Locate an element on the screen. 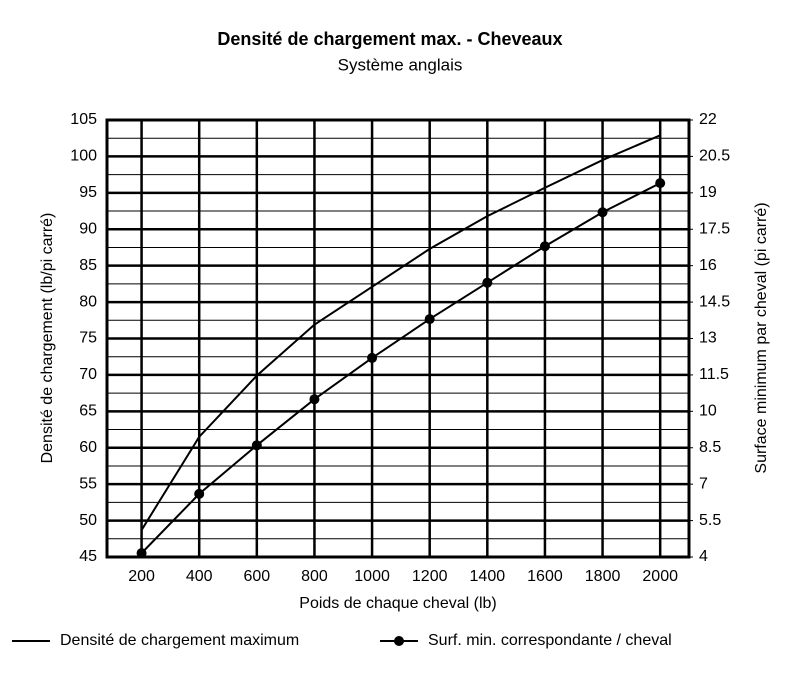 Image resolution: width=810 pixels, height=680 pixels. y-tick-label: 55 is located at coordinates (88, 483).